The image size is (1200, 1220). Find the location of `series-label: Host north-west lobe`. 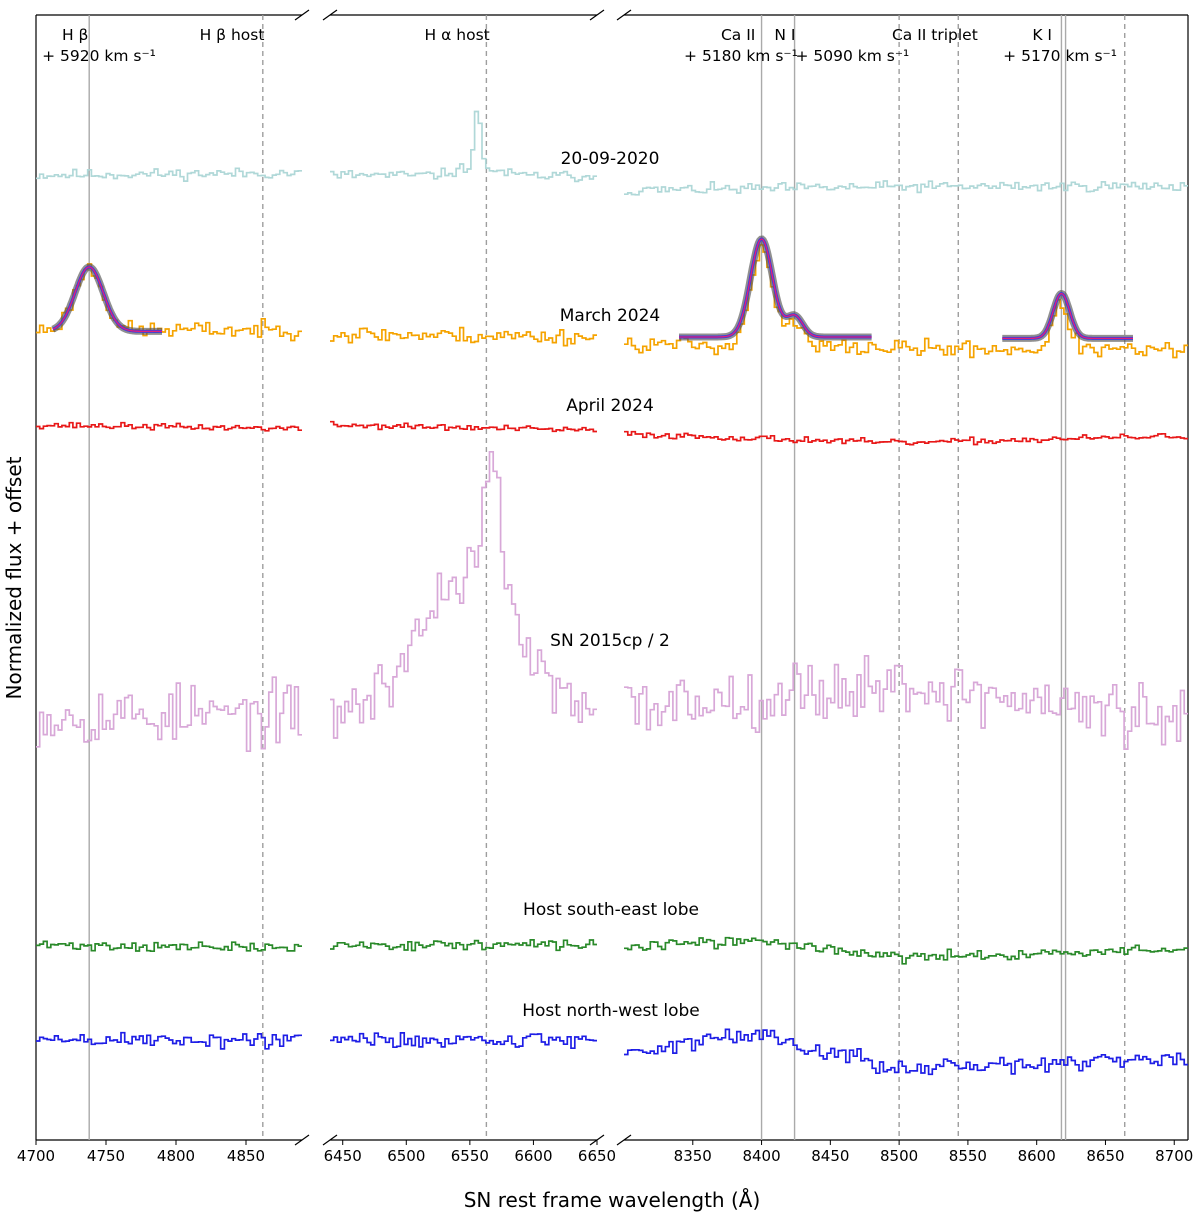

series-label: Host north-west lobe is located at coordinates (611, 1011).